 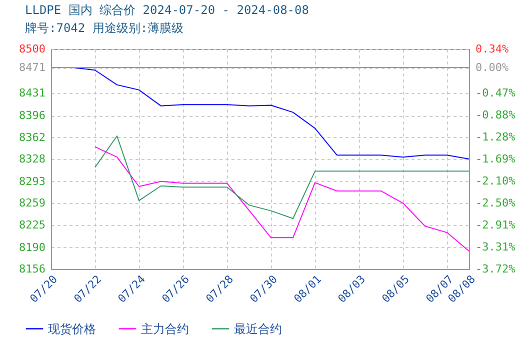 I want to click on y2-tick-label: -3.72%, so click(x=496, y=269).